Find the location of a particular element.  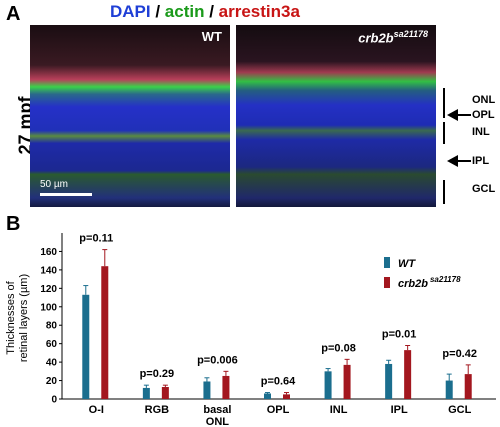

scale-bar: 50 µm is located at coordinates (66, 187).